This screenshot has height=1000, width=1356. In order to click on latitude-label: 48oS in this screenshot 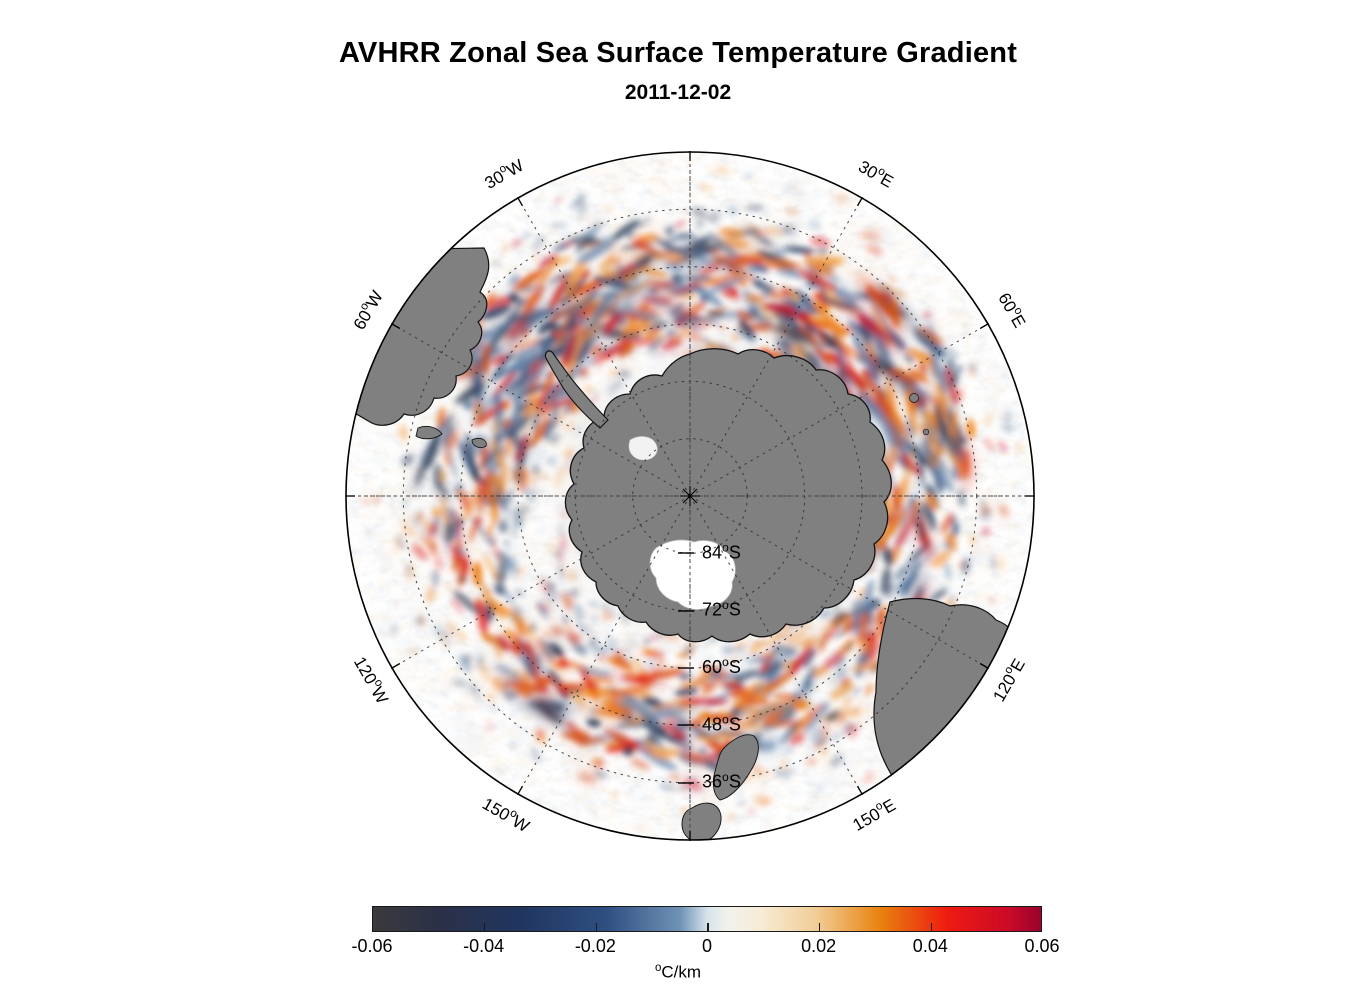, I will do `click(721, 724)`.